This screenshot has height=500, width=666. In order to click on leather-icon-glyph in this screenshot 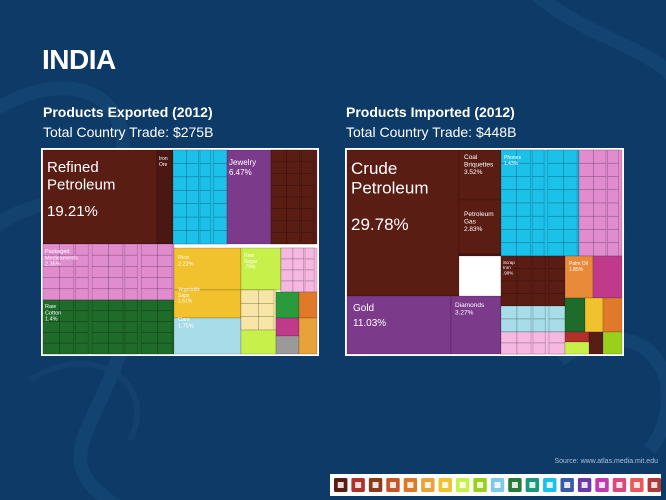, I will do `click(480, 485)`.